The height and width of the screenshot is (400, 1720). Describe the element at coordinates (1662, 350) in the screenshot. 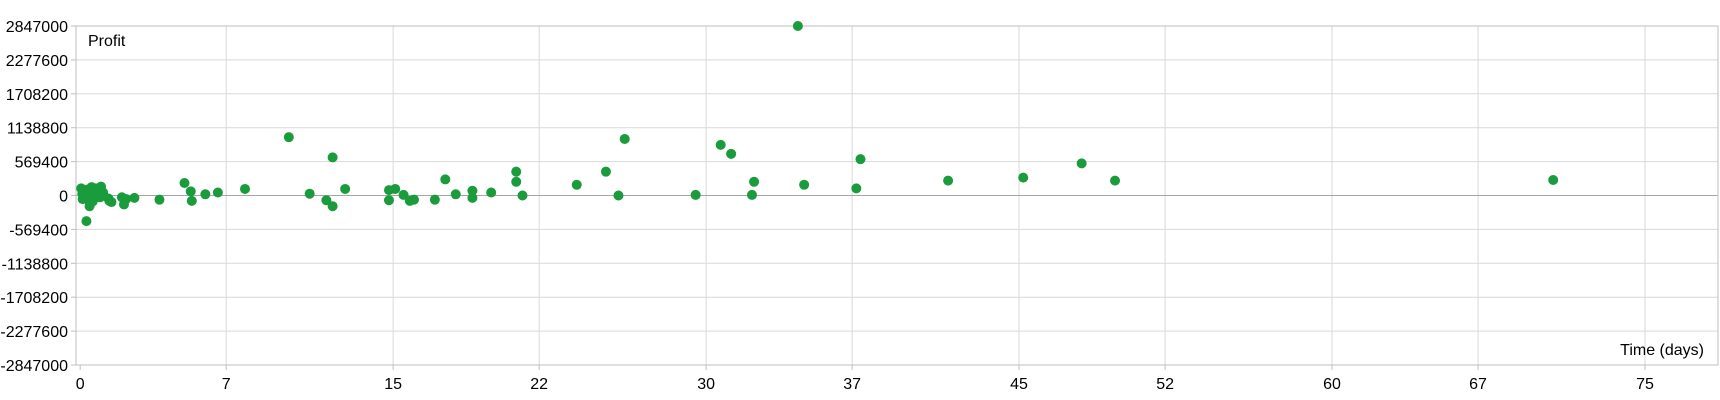

I see `x-axis-title: Time (days)` at that location.